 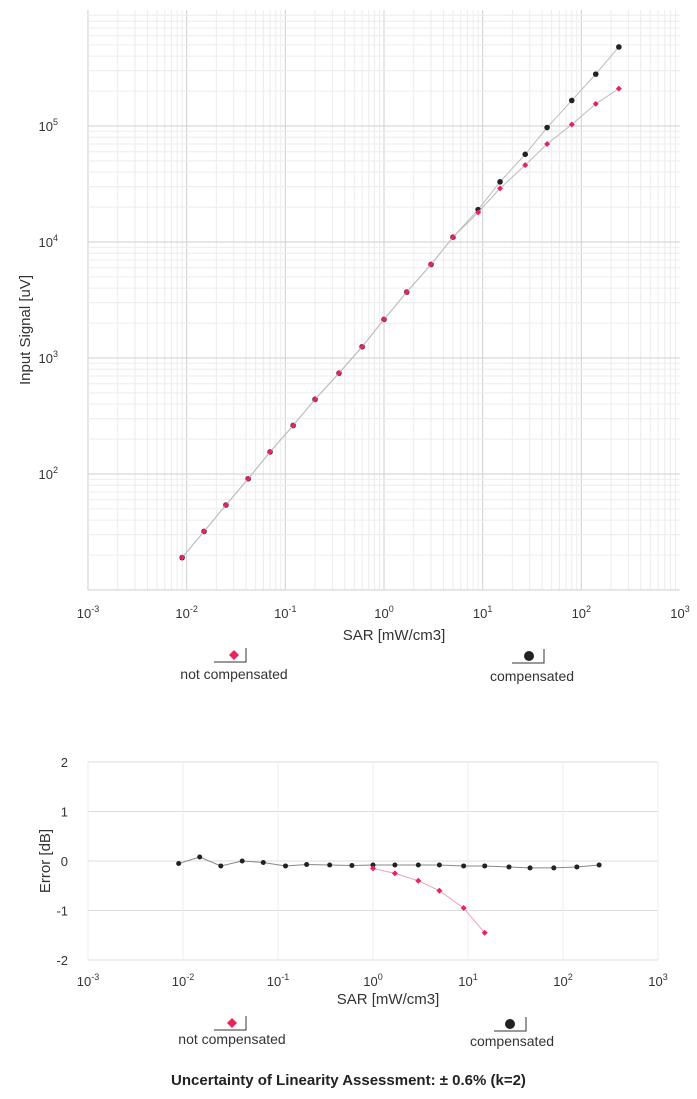 I want to click on y-tick-label: -2, so click(x=62, y=960).